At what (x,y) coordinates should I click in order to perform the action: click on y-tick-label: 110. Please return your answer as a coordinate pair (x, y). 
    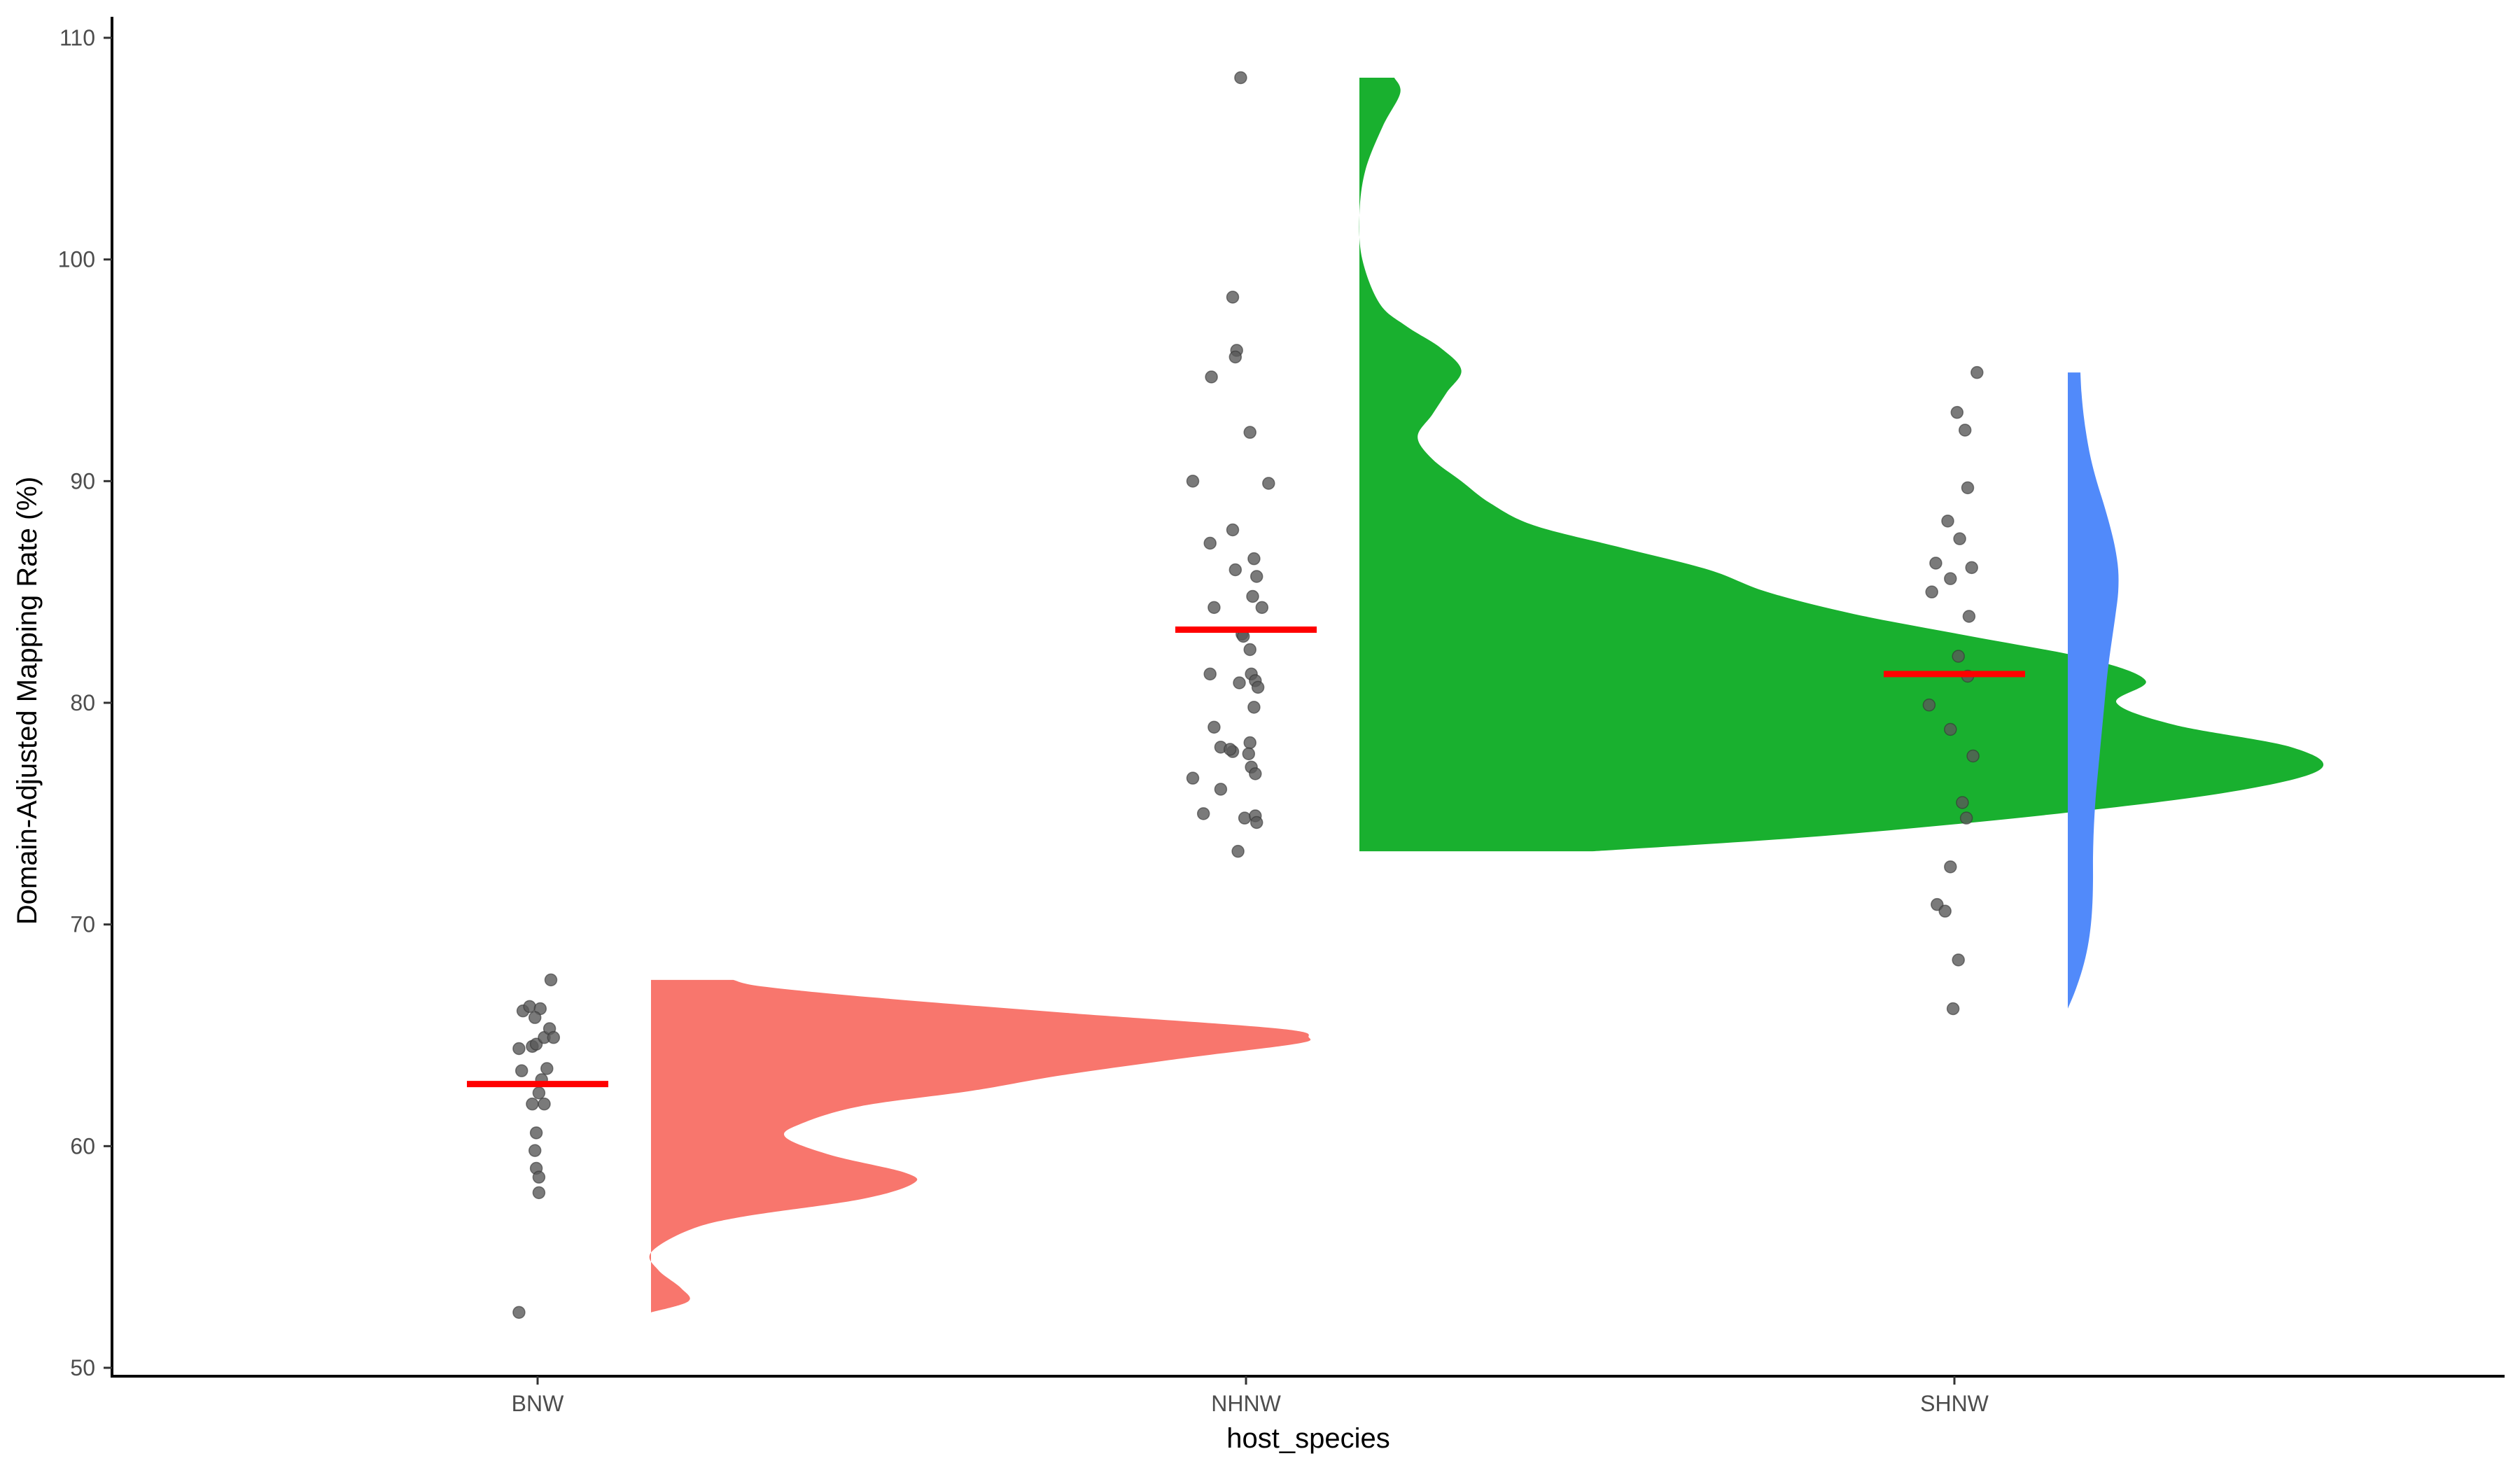
    Looking at the image, I should click on (77, 37).